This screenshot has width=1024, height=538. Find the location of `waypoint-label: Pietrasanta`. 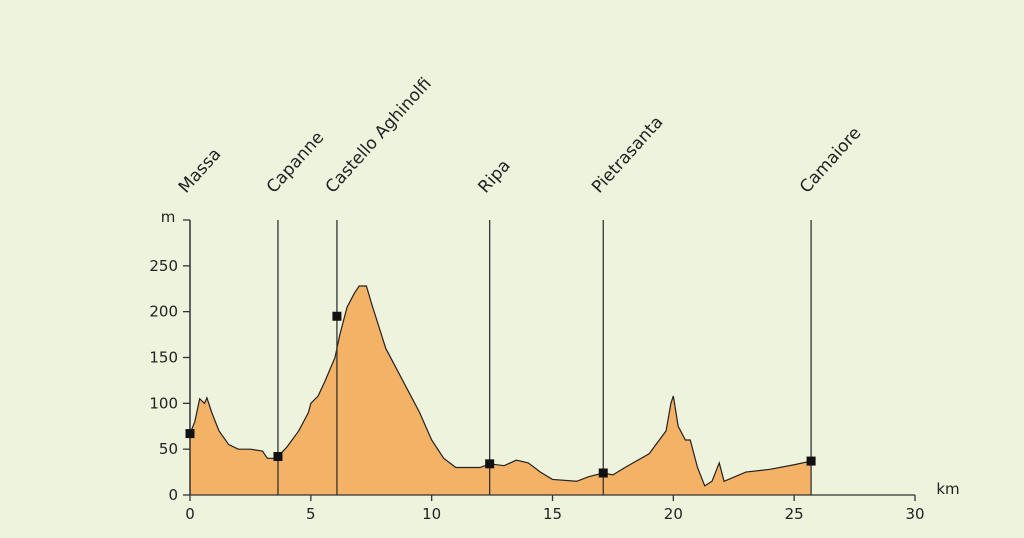

waypoint-label: Pietrasanta is located at coordinates (627, 154).